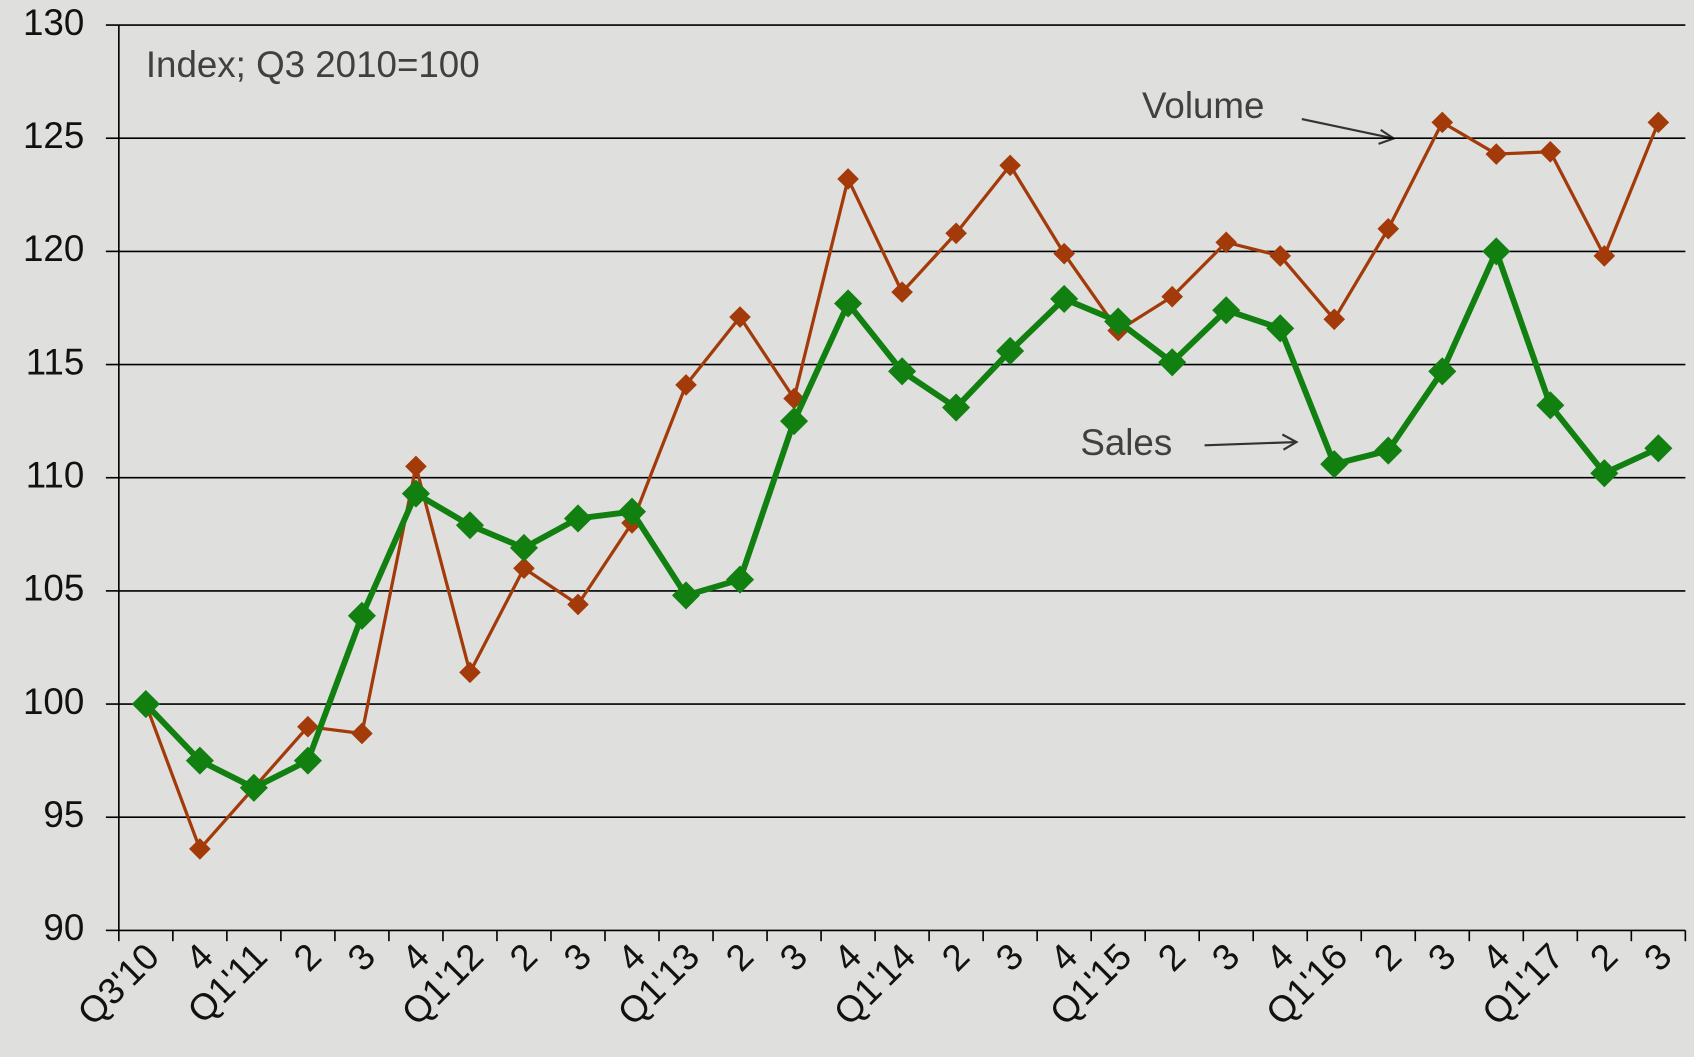 The width and height of the screenshot is (1694, 1057). I want to click on series-label: Sales, so click(1126, 442).